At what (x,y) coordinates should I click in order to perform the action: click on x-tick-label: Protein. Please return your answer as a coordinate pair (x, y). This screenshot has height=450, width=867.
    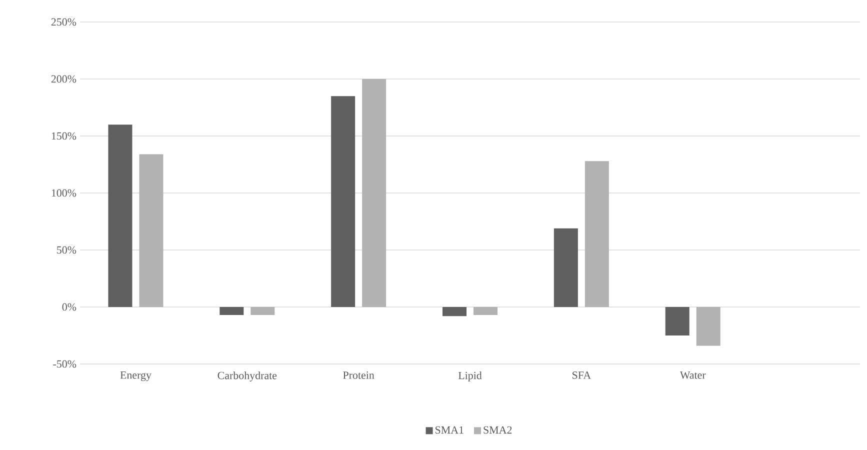
    Looking at the image, I should click on (358, 375).